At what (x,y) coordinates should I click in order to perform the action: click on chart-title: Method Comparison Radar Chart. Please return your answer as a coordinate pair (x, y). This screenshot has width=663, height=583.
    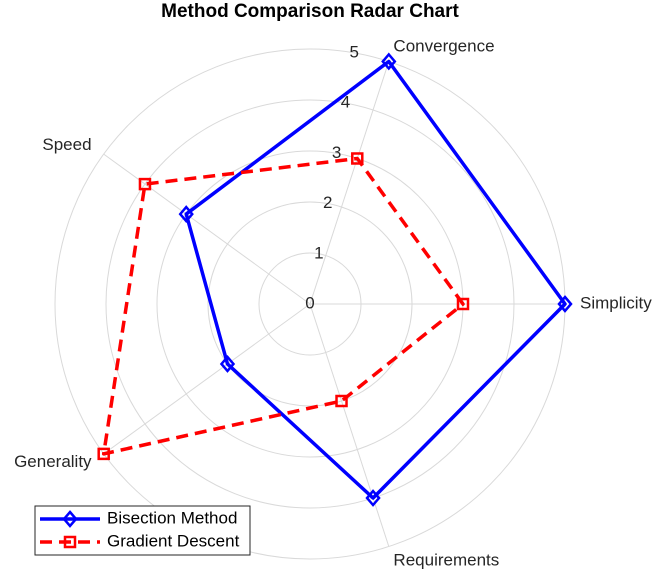
    Looking at the image, I should click on (310, 11).